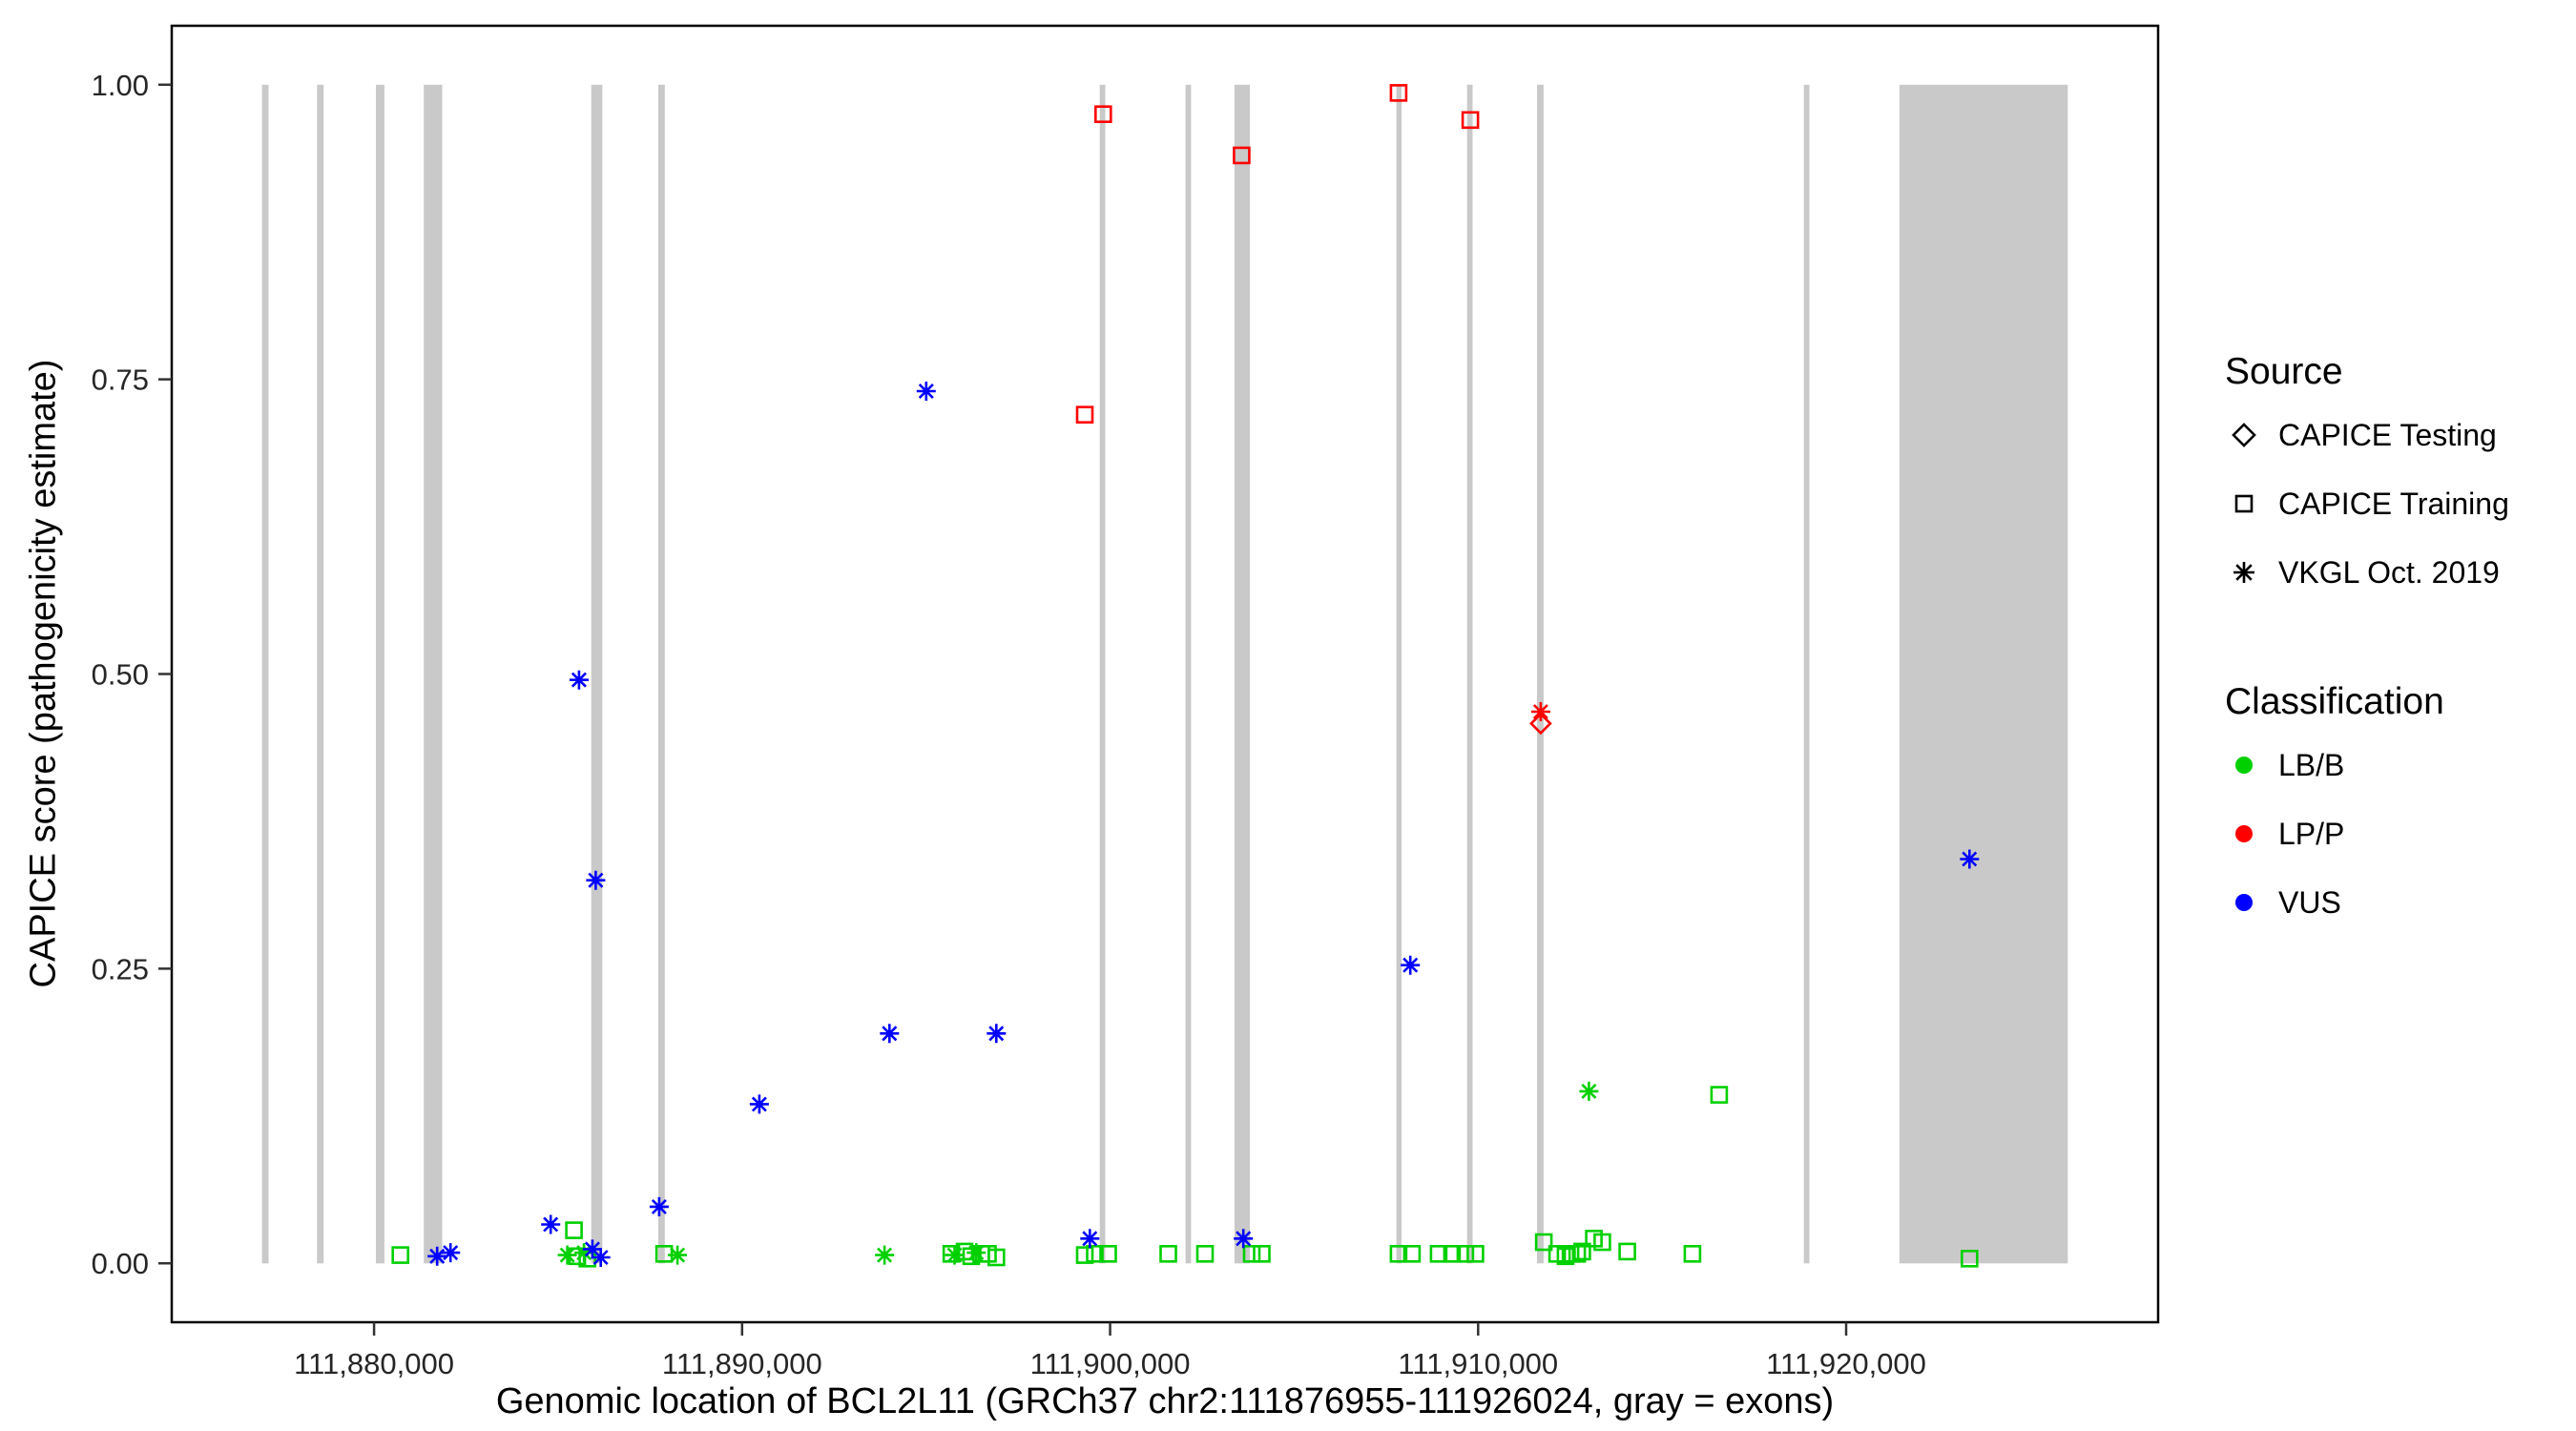 Image resolution: width=2576 pixels, height=1431 pixels. I want to click on series-lbb-square, so click(1185, 1177).